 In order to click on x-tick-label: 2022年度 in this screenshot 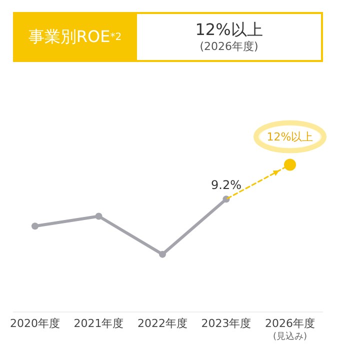, I will do `click(163, 323)`.